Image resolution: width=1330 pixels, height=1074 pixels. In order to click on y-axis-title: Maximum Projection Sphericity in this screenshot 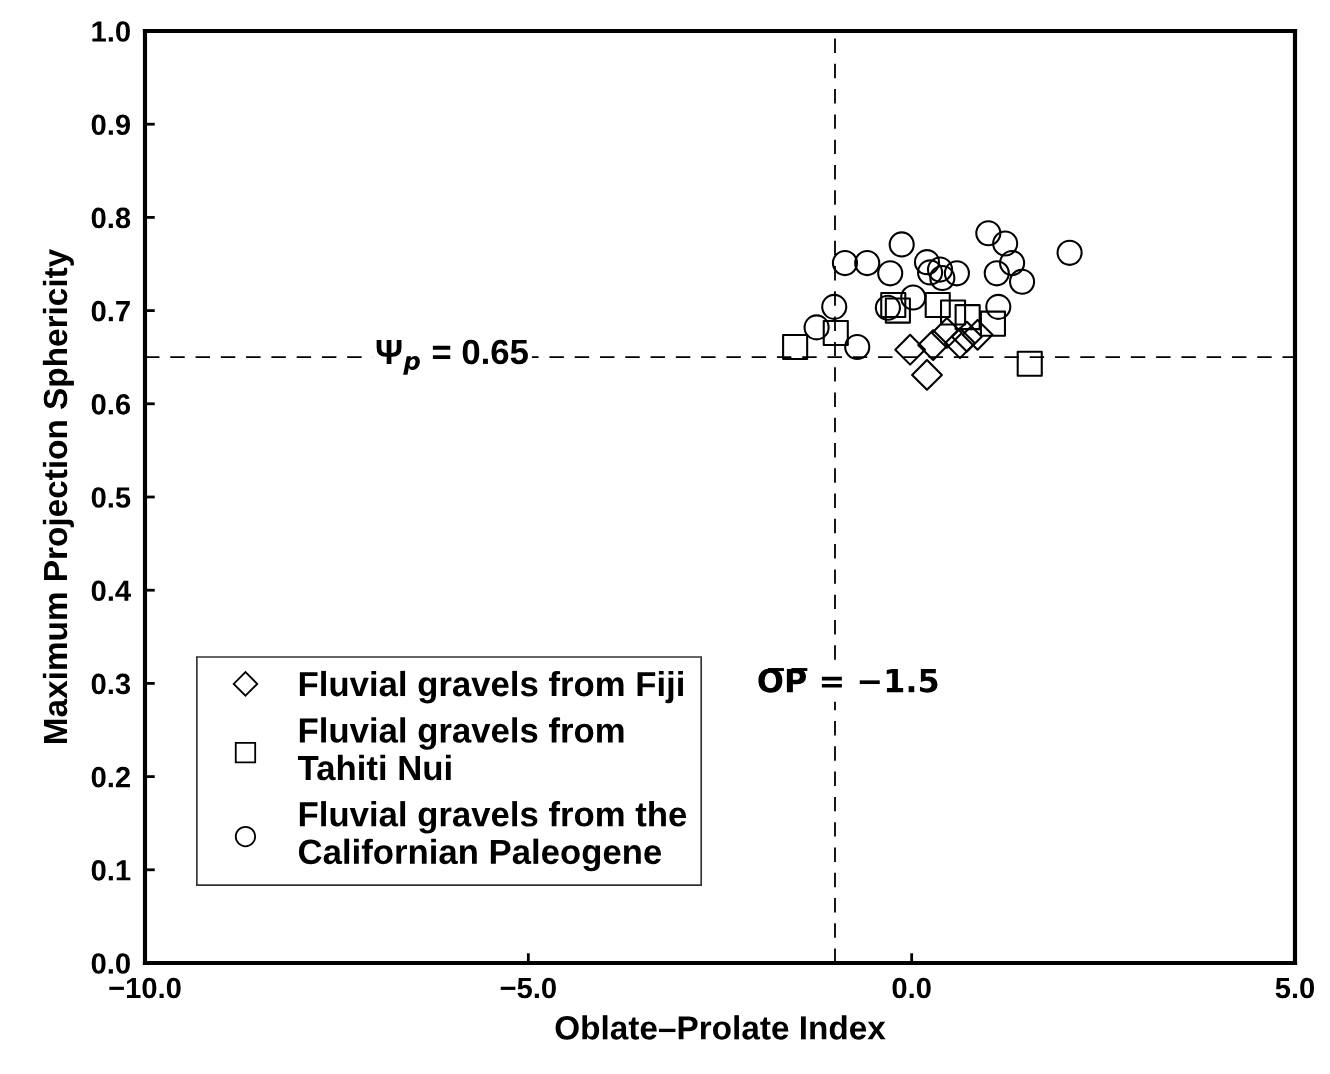, I will do `click(58, 495)`.